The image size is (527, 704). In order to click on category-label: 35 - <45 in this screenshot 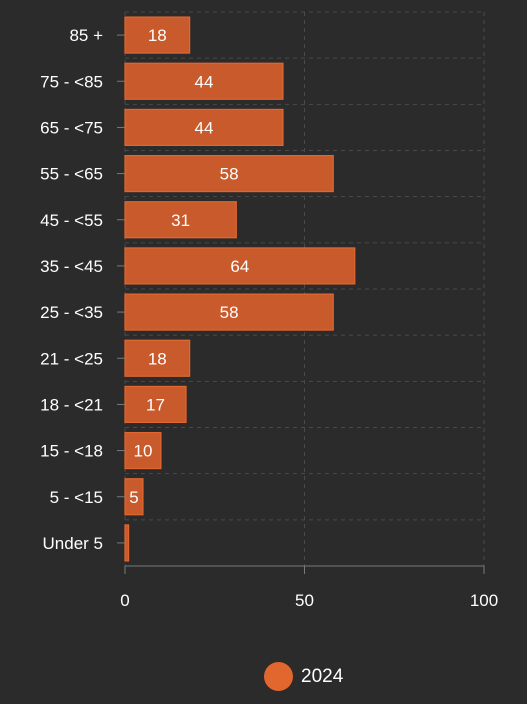, I will do `click(71, 266)`.